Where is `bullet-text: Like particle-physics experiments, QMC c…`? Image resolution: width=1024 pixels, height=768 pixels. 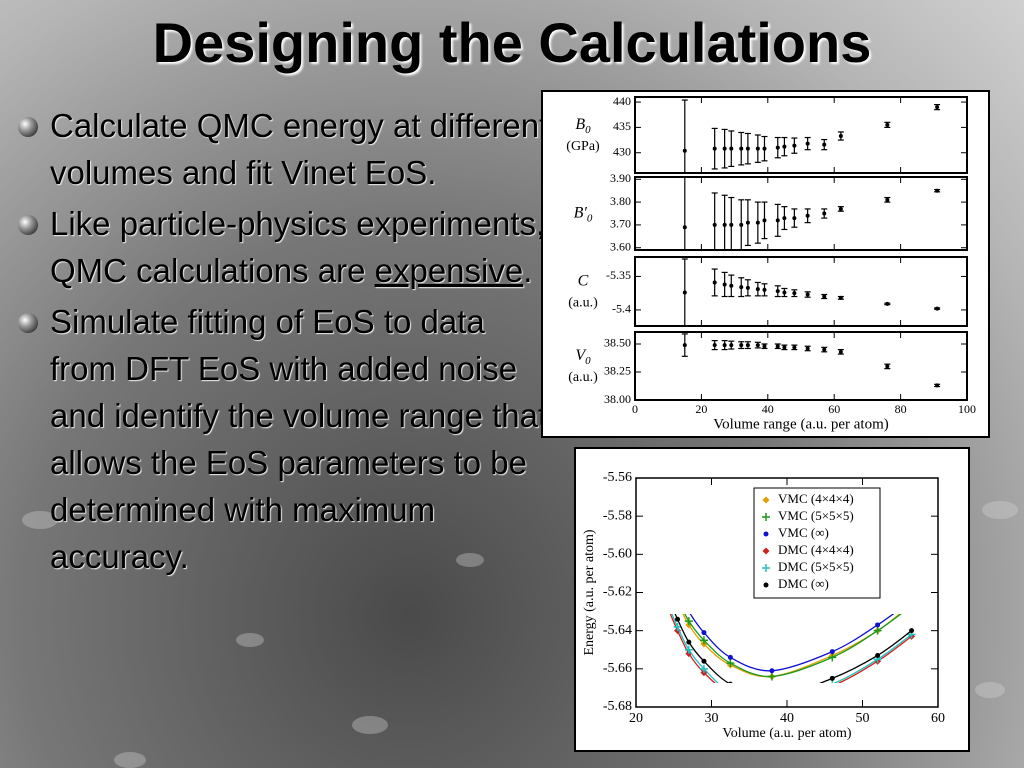
bullet-text: Like particle-physics experiments, QMC c… is located at coordinates (298, 247).